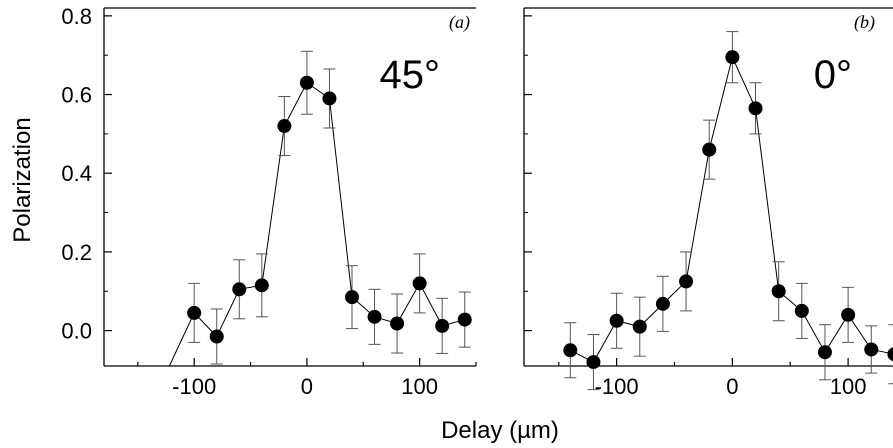 Image resolution: width=893 pixels, height=448 pixels. I want to click on panel-label: (a), so click(459, 22).